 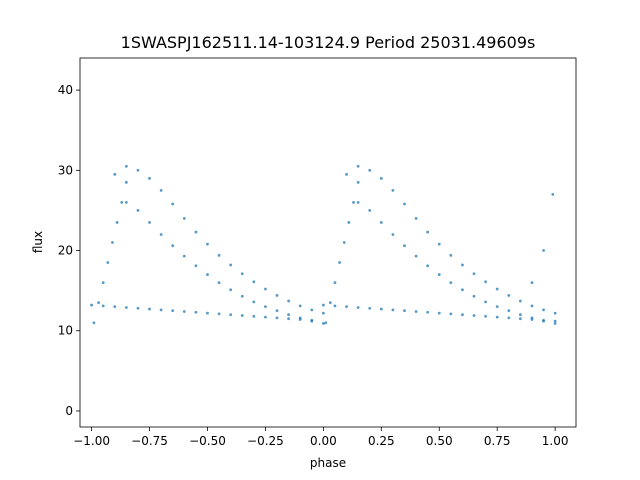 What do you see at coordinates (497, 441) in the screenshot?
I see `x-tick-label: 0.75` at bounding box center [497, 441].